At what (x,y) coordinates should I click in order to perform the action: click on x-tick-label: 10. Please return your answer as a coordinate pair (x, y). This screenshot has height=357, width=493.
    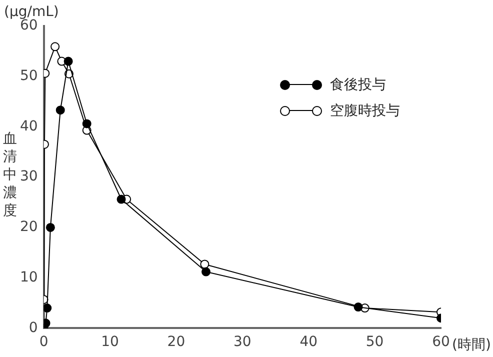
    Looking at the image, I should click on (110, 342).